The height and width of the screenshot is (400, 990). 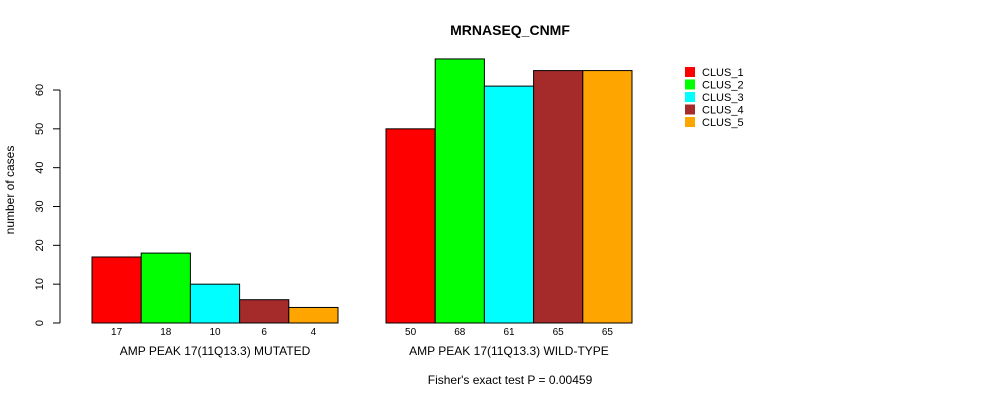 I want to click on bar-value-label: 6, so click(x=264, y=332).